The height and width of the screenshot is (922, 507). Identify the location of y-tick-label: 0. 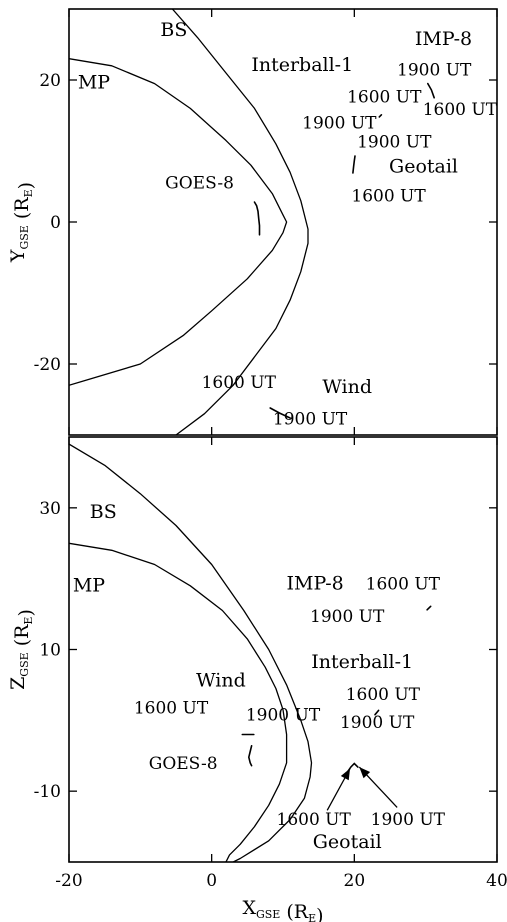
(55, 223).